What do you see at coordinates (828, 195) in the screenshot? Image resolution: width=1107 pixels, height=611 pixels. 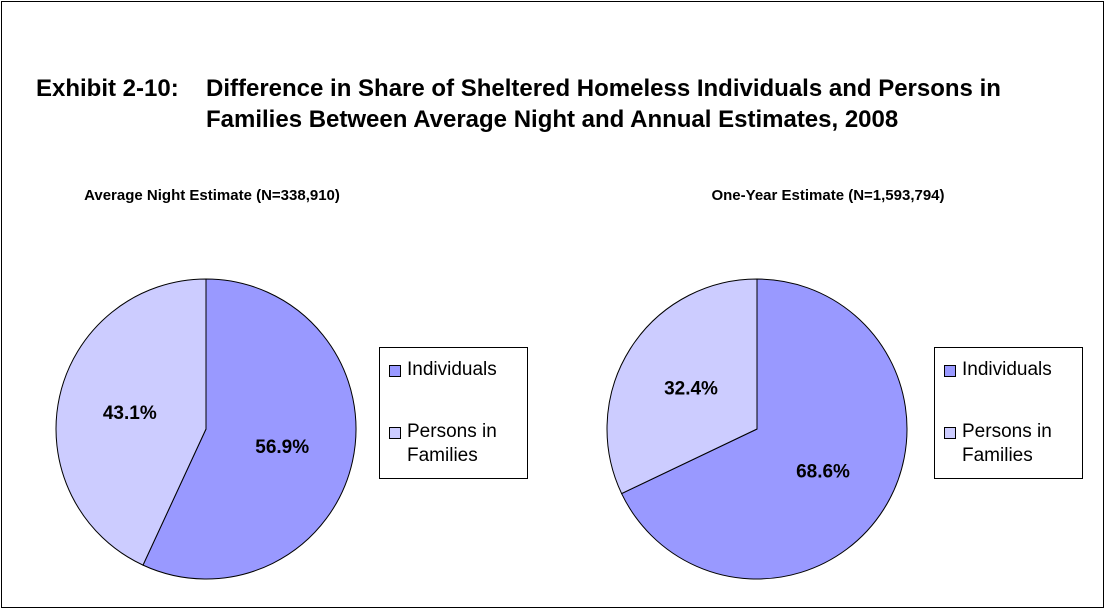 I see `pie-right-title: One-Year Estimate (N=1,593,794)` at bounding box center [828, 195].